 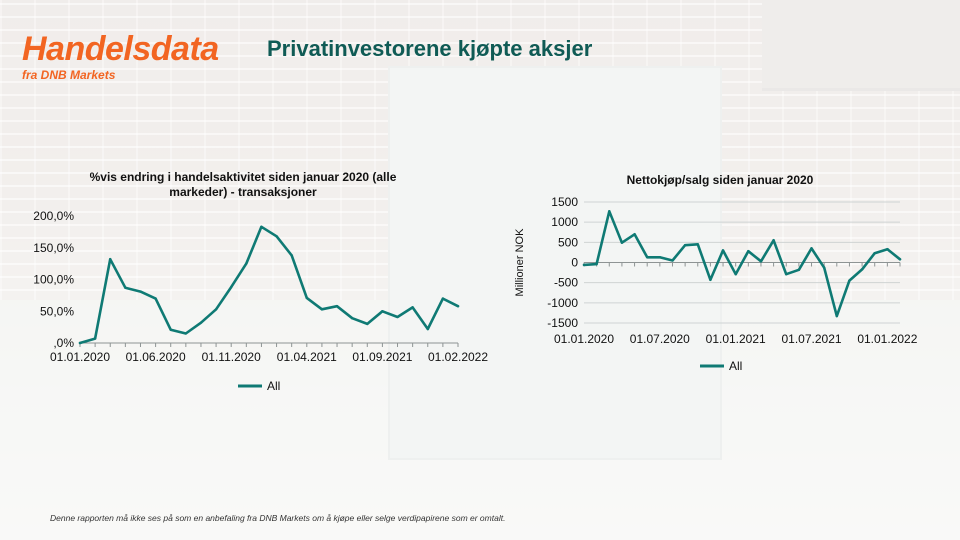 I want to click on x-tick-label: 01.09.2021, so click(x=382, y=357).